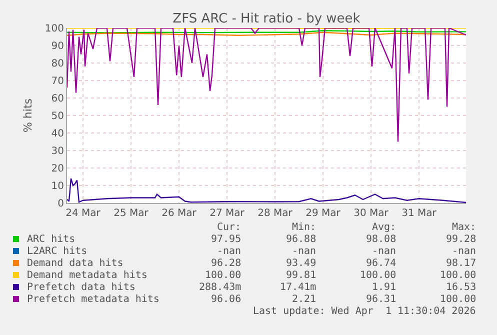 The width and height of the screenshot is (497, 335). Describe the element at coordinates (87, 275) in the screenshot. I see `legend-label: Demand metadata hits` at that location.